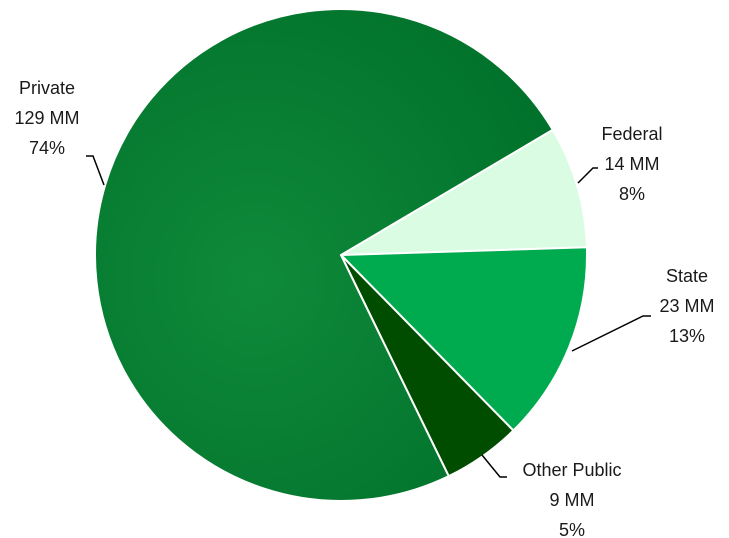 Image resolution: width=729 pixels, height=538 pixels. I want to click on slice-label-federal: Federal 14 MM 8%, so click(631, 164).